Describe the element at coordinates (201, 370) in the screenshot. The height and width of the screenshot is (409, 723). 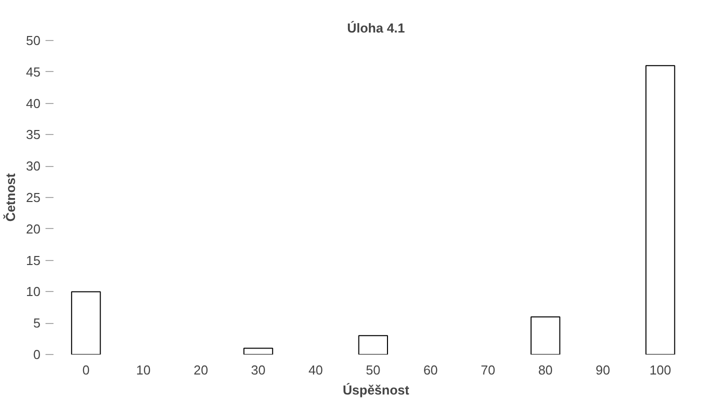
I see `x-tick-label: 20` at that location.